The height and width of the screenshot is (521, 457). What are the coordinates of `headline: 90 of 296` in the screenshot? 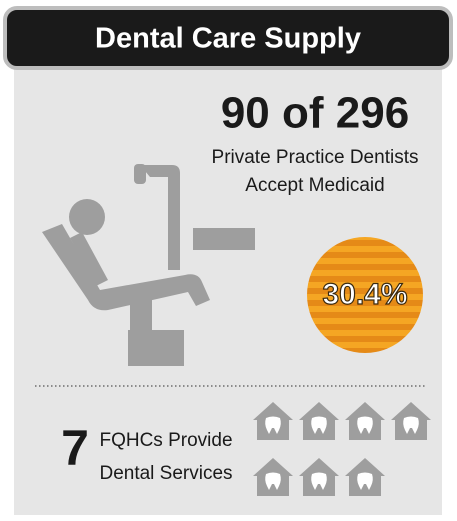 It's located at (315, 113).